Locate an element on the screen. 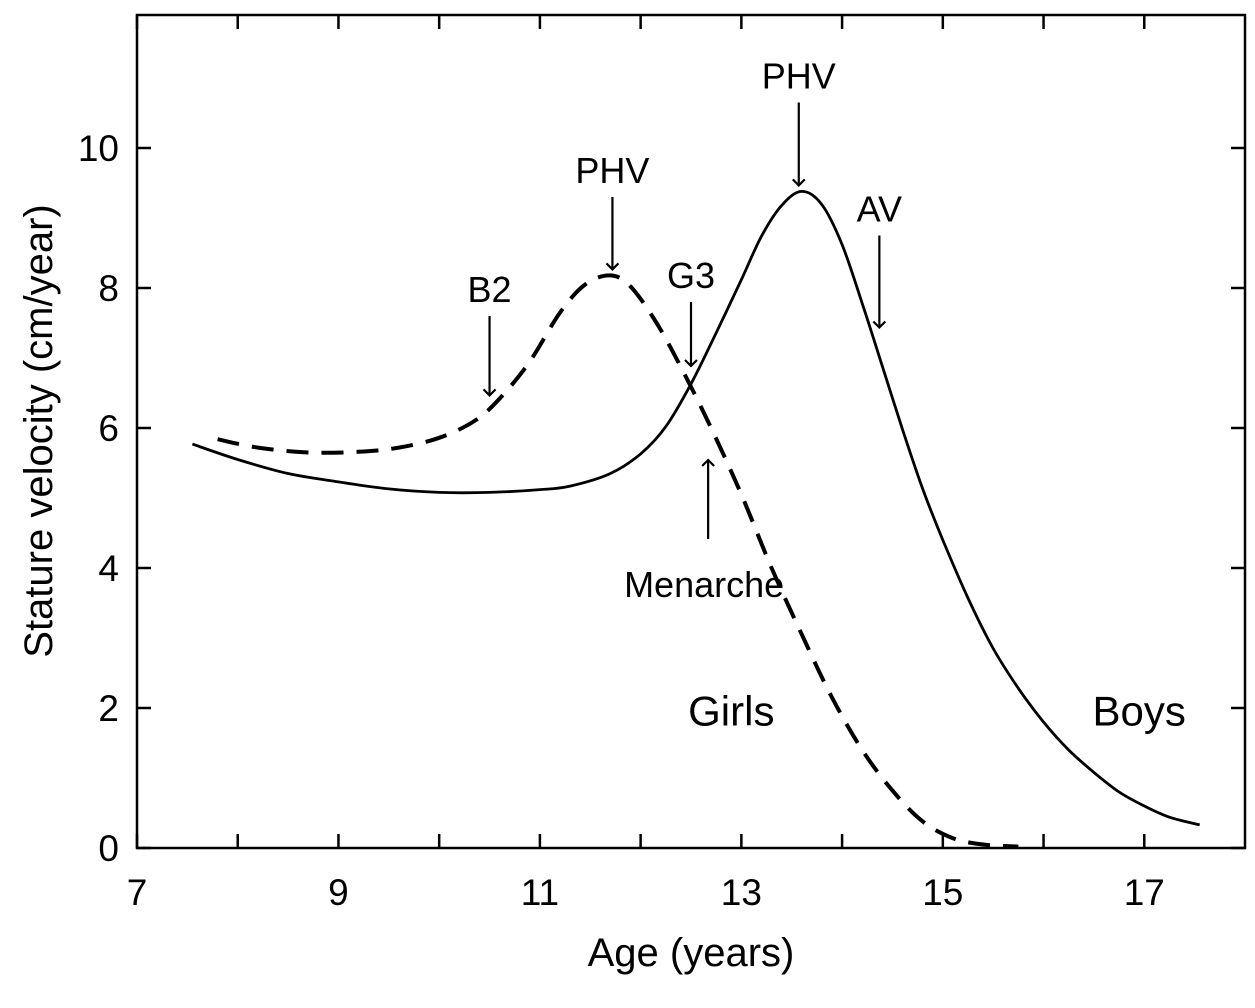  annotation-b2-girls: B2 is located at coordinates (490, 333).